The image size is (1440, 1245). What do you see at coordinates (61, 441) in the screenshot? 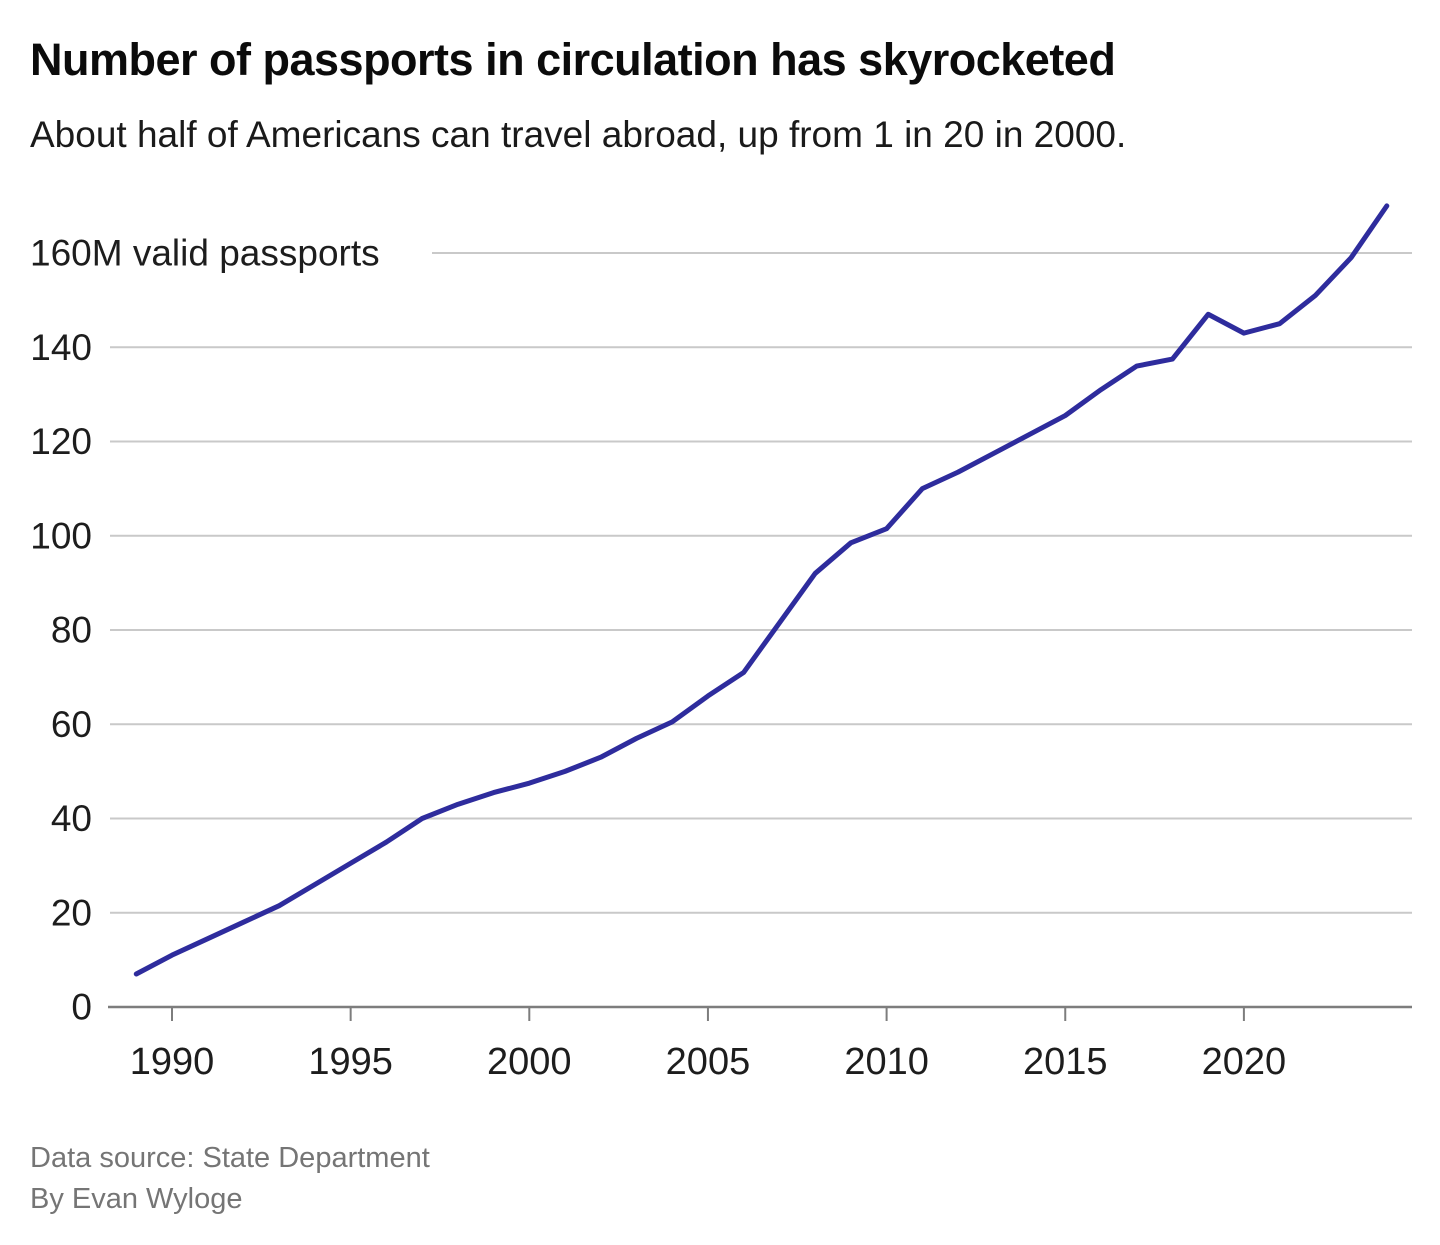
I see `y-tick-label: 120` at bounding box center [61, 441].